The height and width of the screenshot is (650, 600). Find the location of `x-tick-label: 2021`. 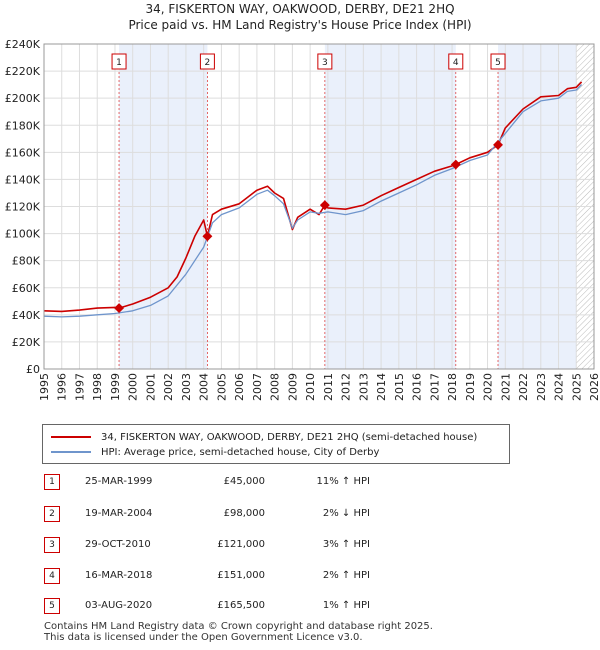

x-tick-label: 2021 is located at coordinates (505, 387).